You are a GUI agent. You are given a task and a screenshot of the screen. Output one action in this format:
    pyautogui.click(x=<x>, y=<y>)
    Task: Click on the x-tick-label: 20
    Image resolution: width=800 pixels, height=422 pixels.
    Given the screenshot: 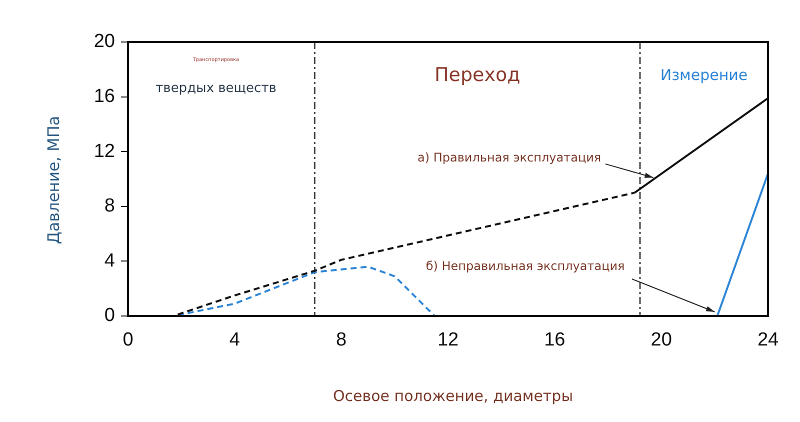 What is the action you would take?
    pyautogui.click(x=661, y=340)
    